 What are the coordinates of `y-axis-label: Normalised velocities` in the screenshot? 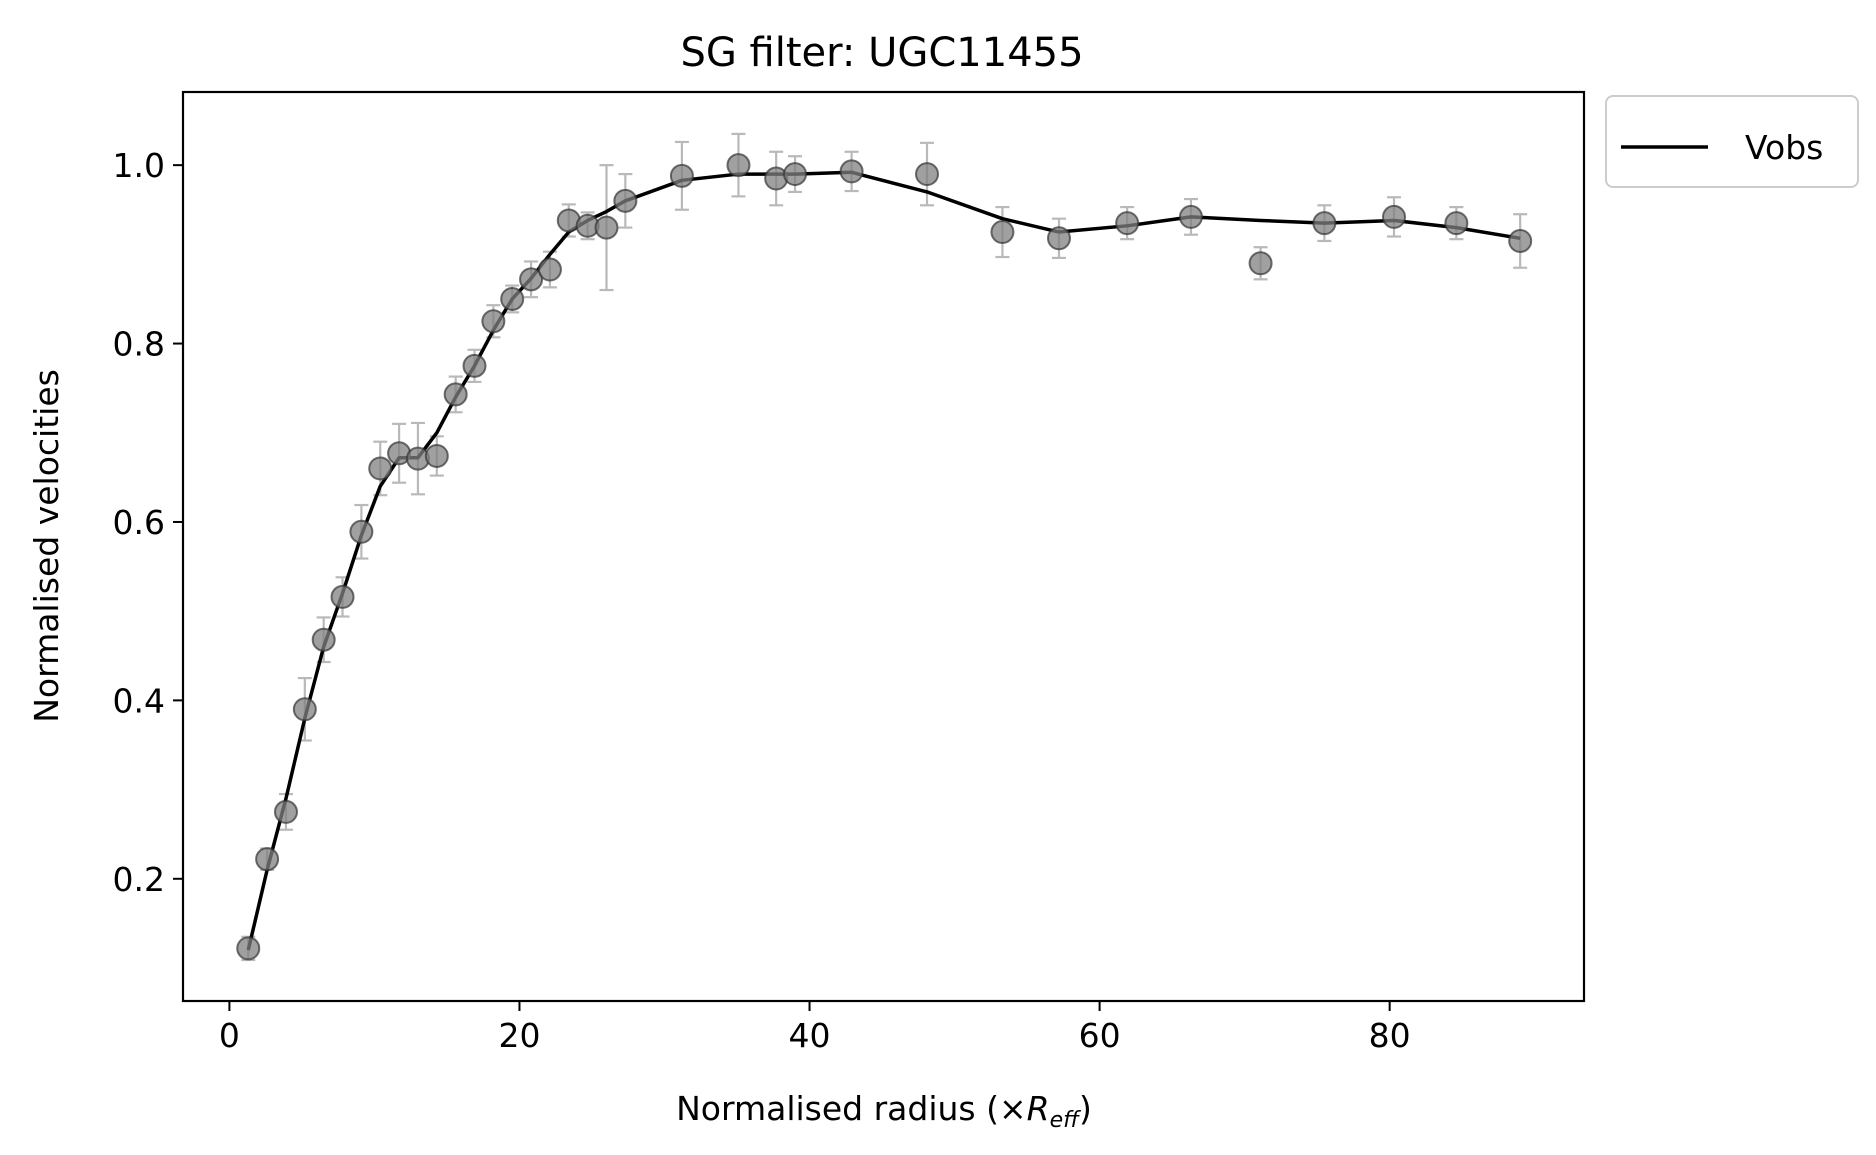 It's located at (46, 546).